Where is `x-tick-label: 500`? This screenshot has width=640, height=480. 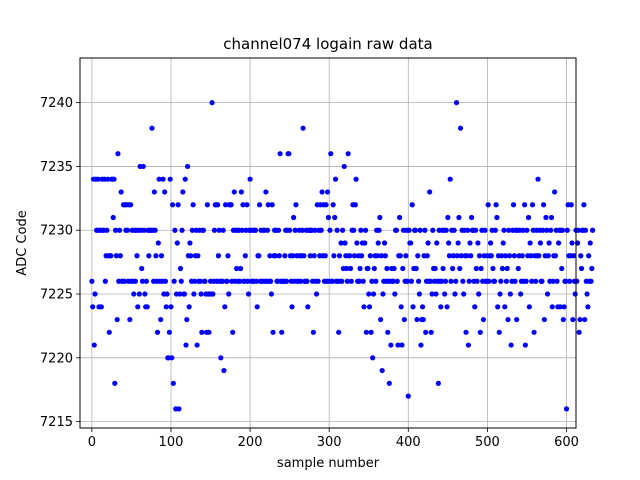
x-tick-label: 500 is located at coordinates (487, 442).